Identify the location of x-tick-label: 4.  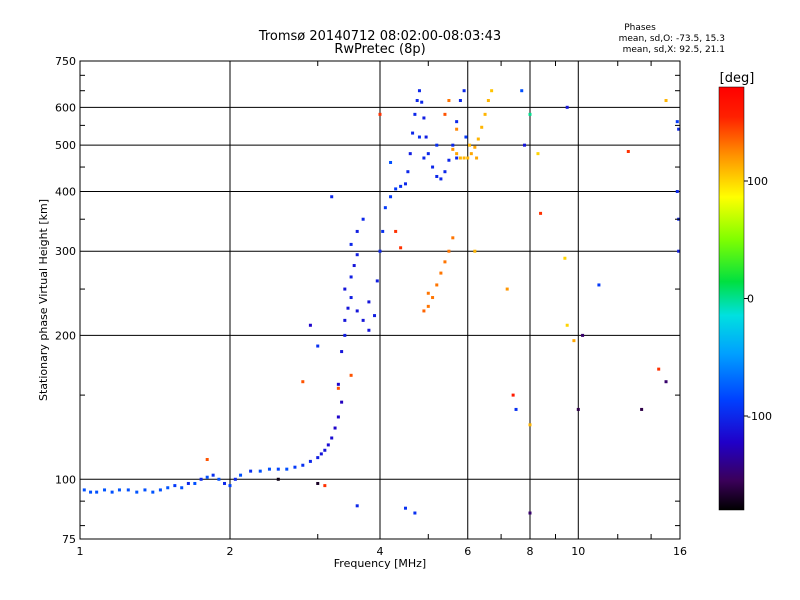
(380, 551).